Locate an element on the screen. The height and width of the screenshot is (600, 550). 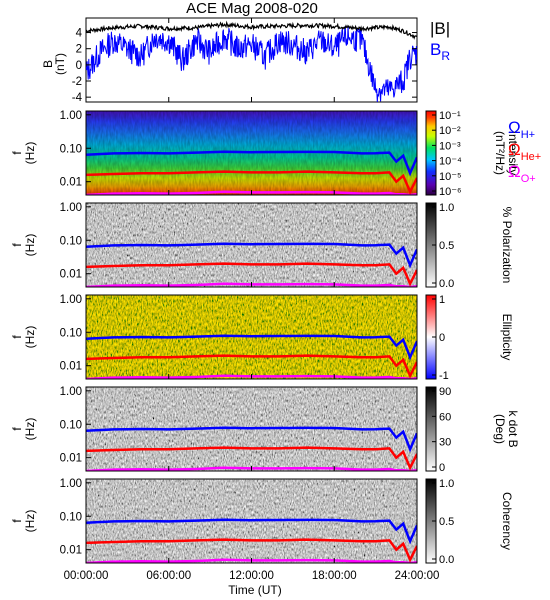
polarization-panel: 1.00 0.10 0.01 f(Hz) 1.0 0.5 0.0 % Polarization is located at coordinates (262, 246).